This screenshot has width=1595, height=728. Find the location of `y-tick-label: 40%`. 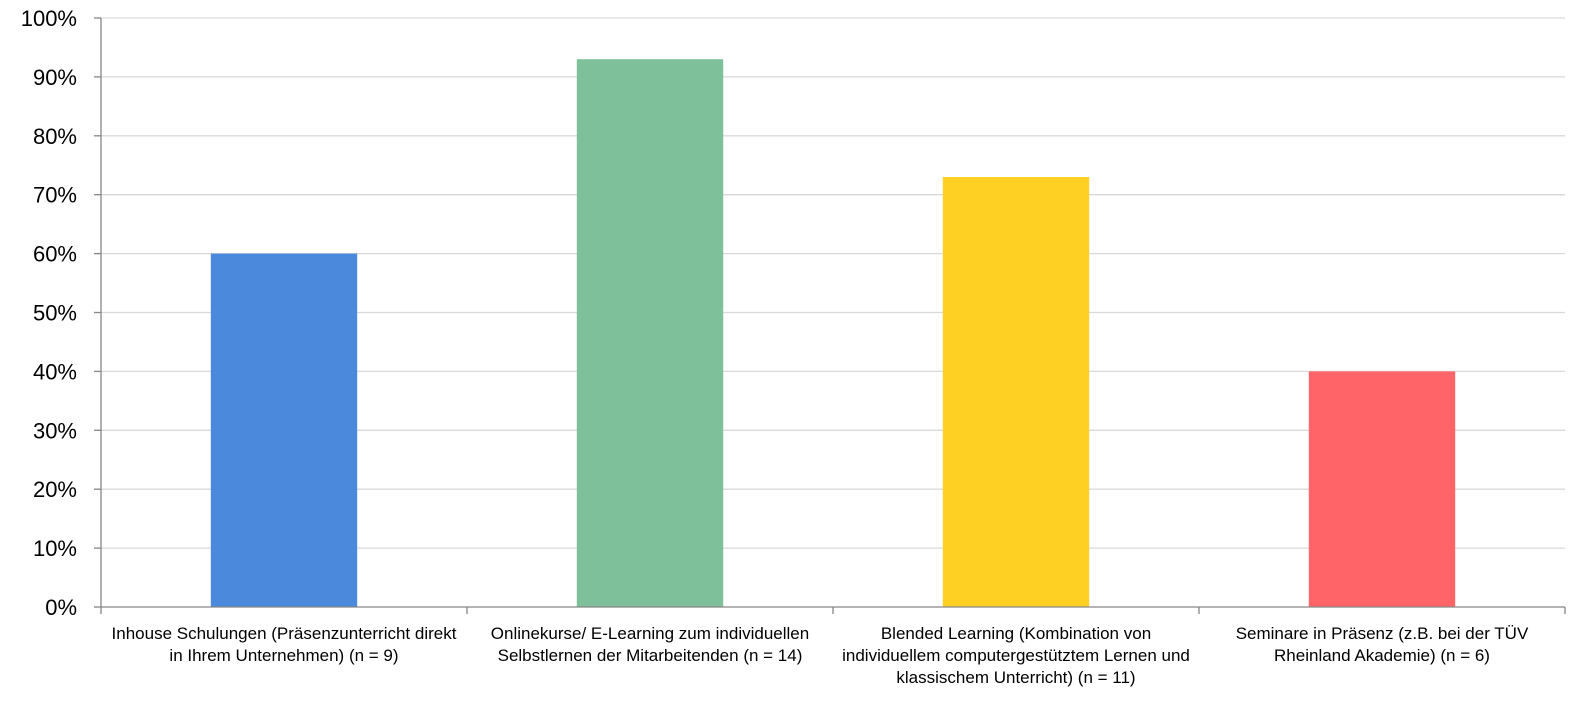

y-tick-label: 40% is located at coordinates (55, 371).